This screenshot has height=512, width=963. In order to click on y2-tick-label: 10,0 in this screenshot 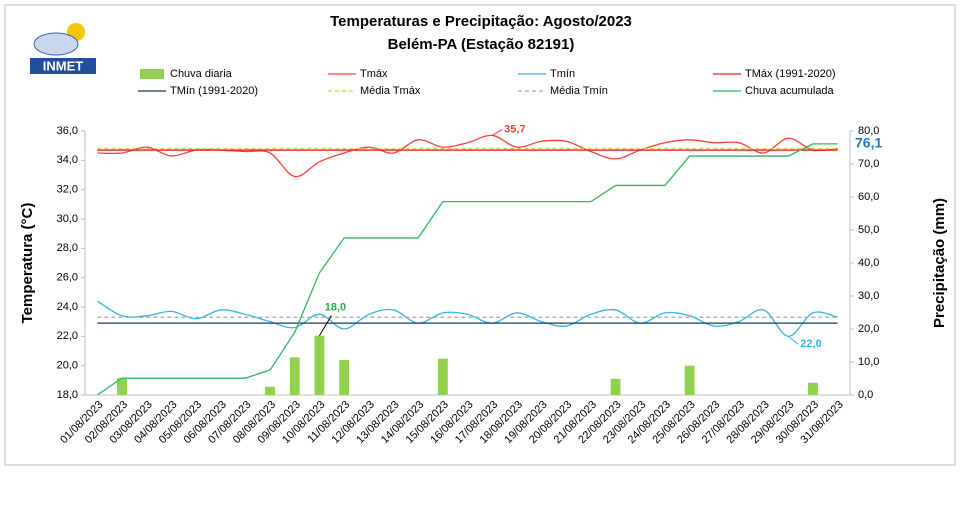, I will do `click(868, 362)`.